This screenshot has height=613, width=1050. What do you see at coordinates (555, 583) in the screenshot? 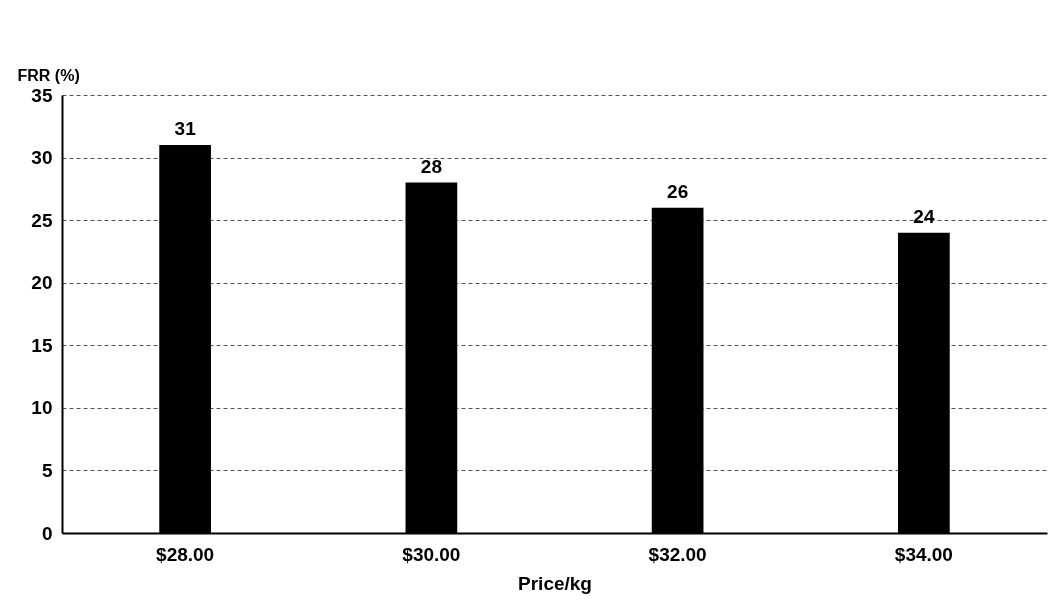
I see `x-axis-title: Price/kg` at bounding box center [555, 583].